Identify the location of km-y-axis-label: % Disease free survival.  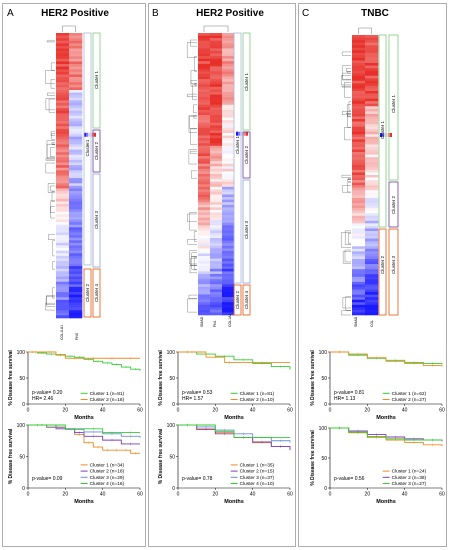
(313, 378).